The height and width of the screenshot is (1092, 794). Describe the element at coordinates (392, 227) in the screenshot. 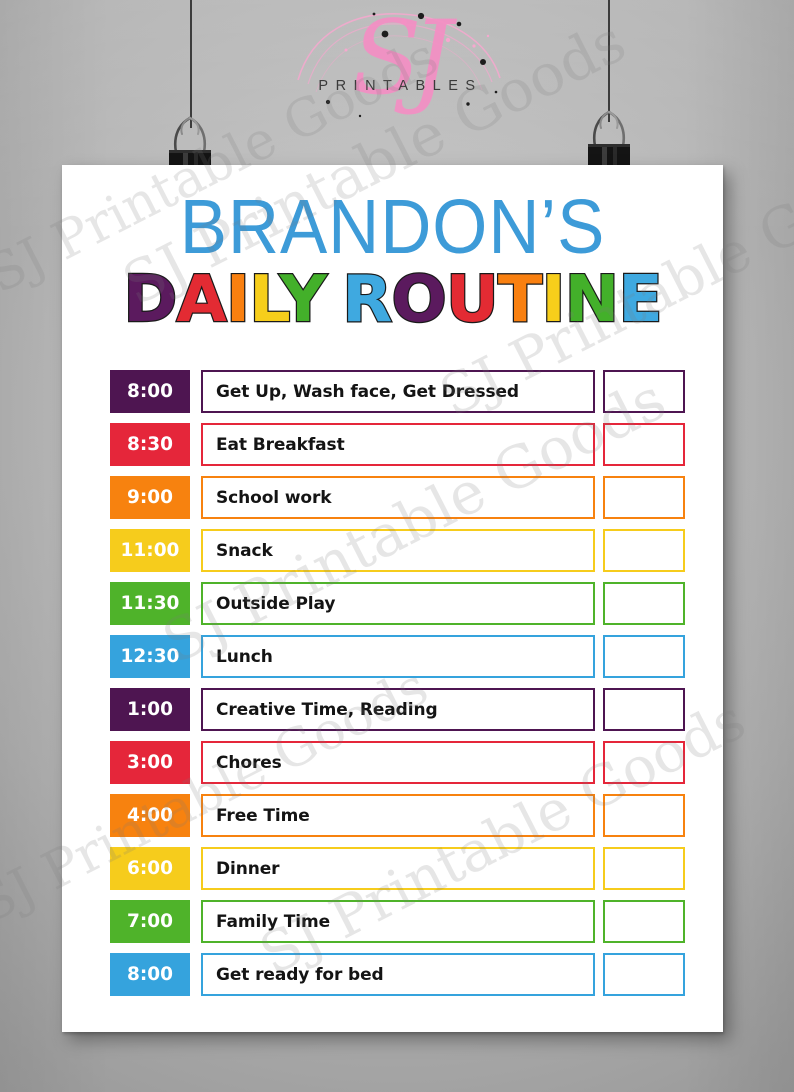

I see `page-title-name: BRANDON’S` at that location.